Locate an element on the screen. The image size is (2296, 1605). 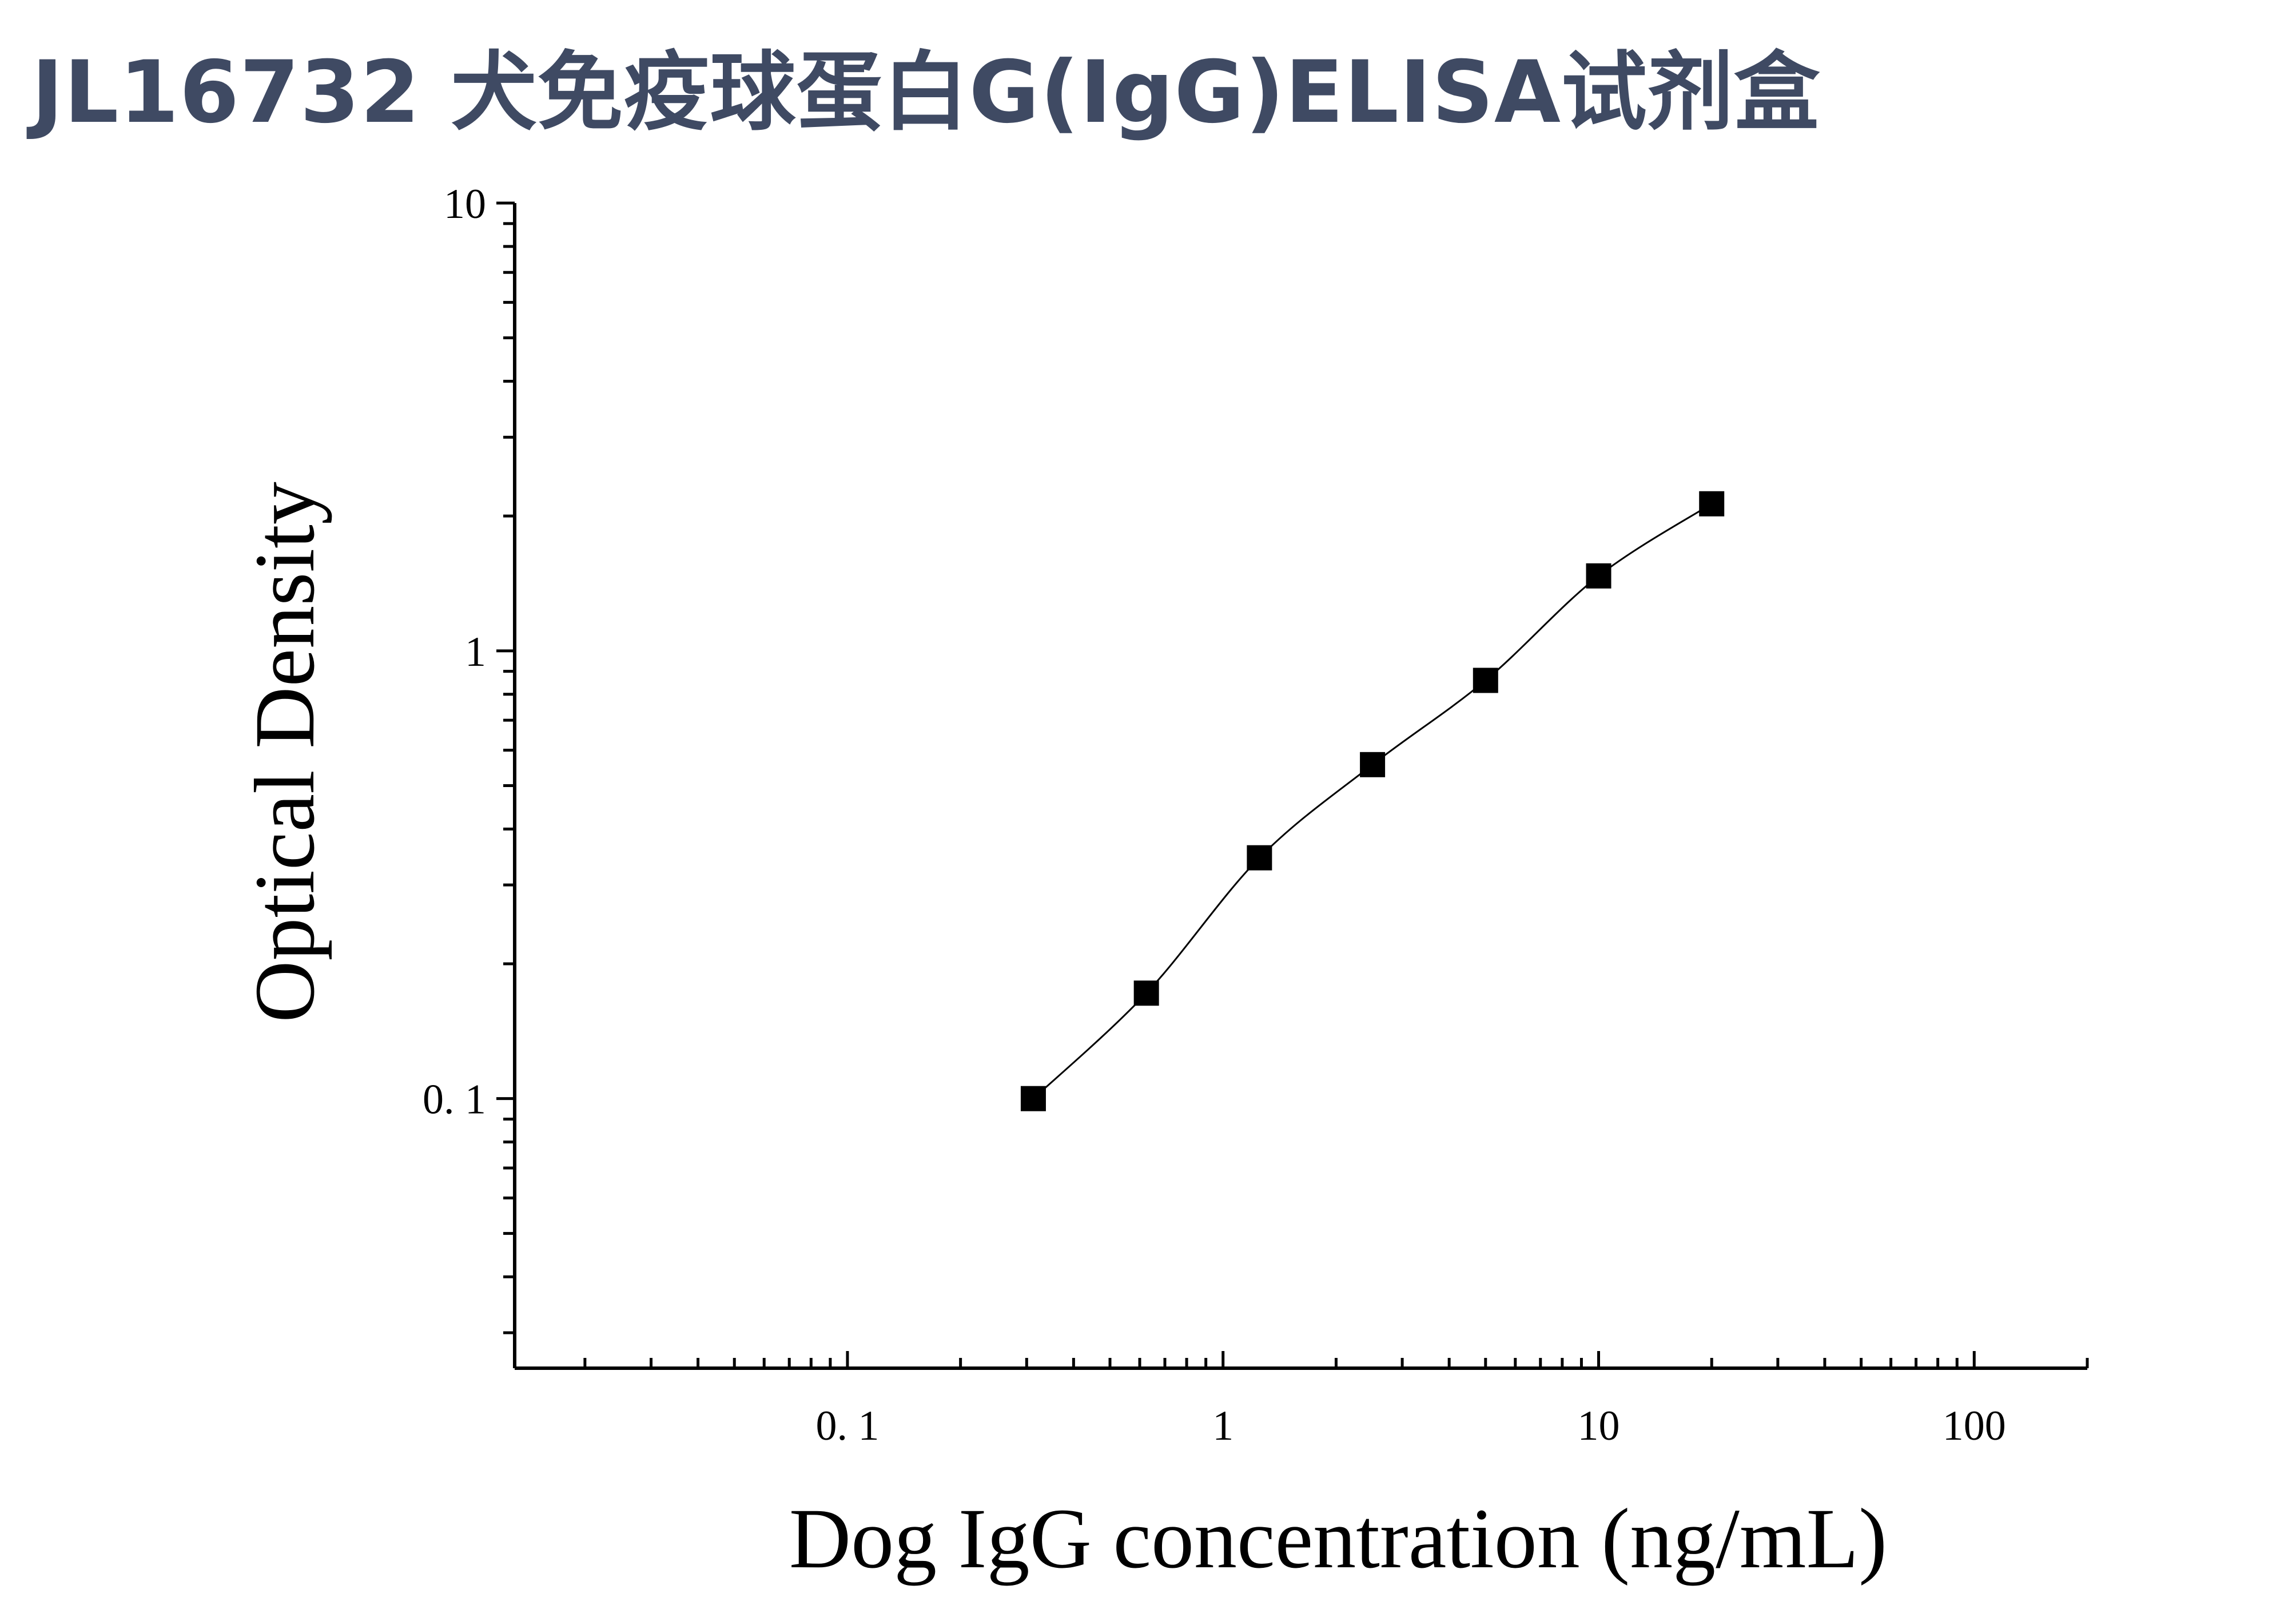
fit-curve-layer is located at coordinates (1372, 801).